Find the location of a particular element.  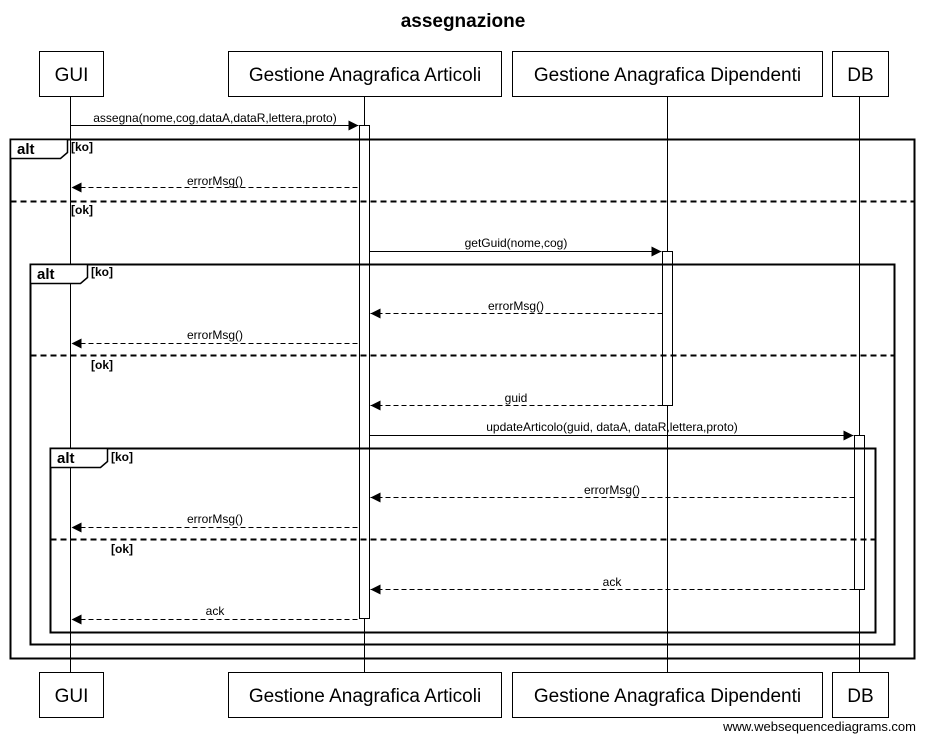

message-label: guid is located at coordinates (516, 398).